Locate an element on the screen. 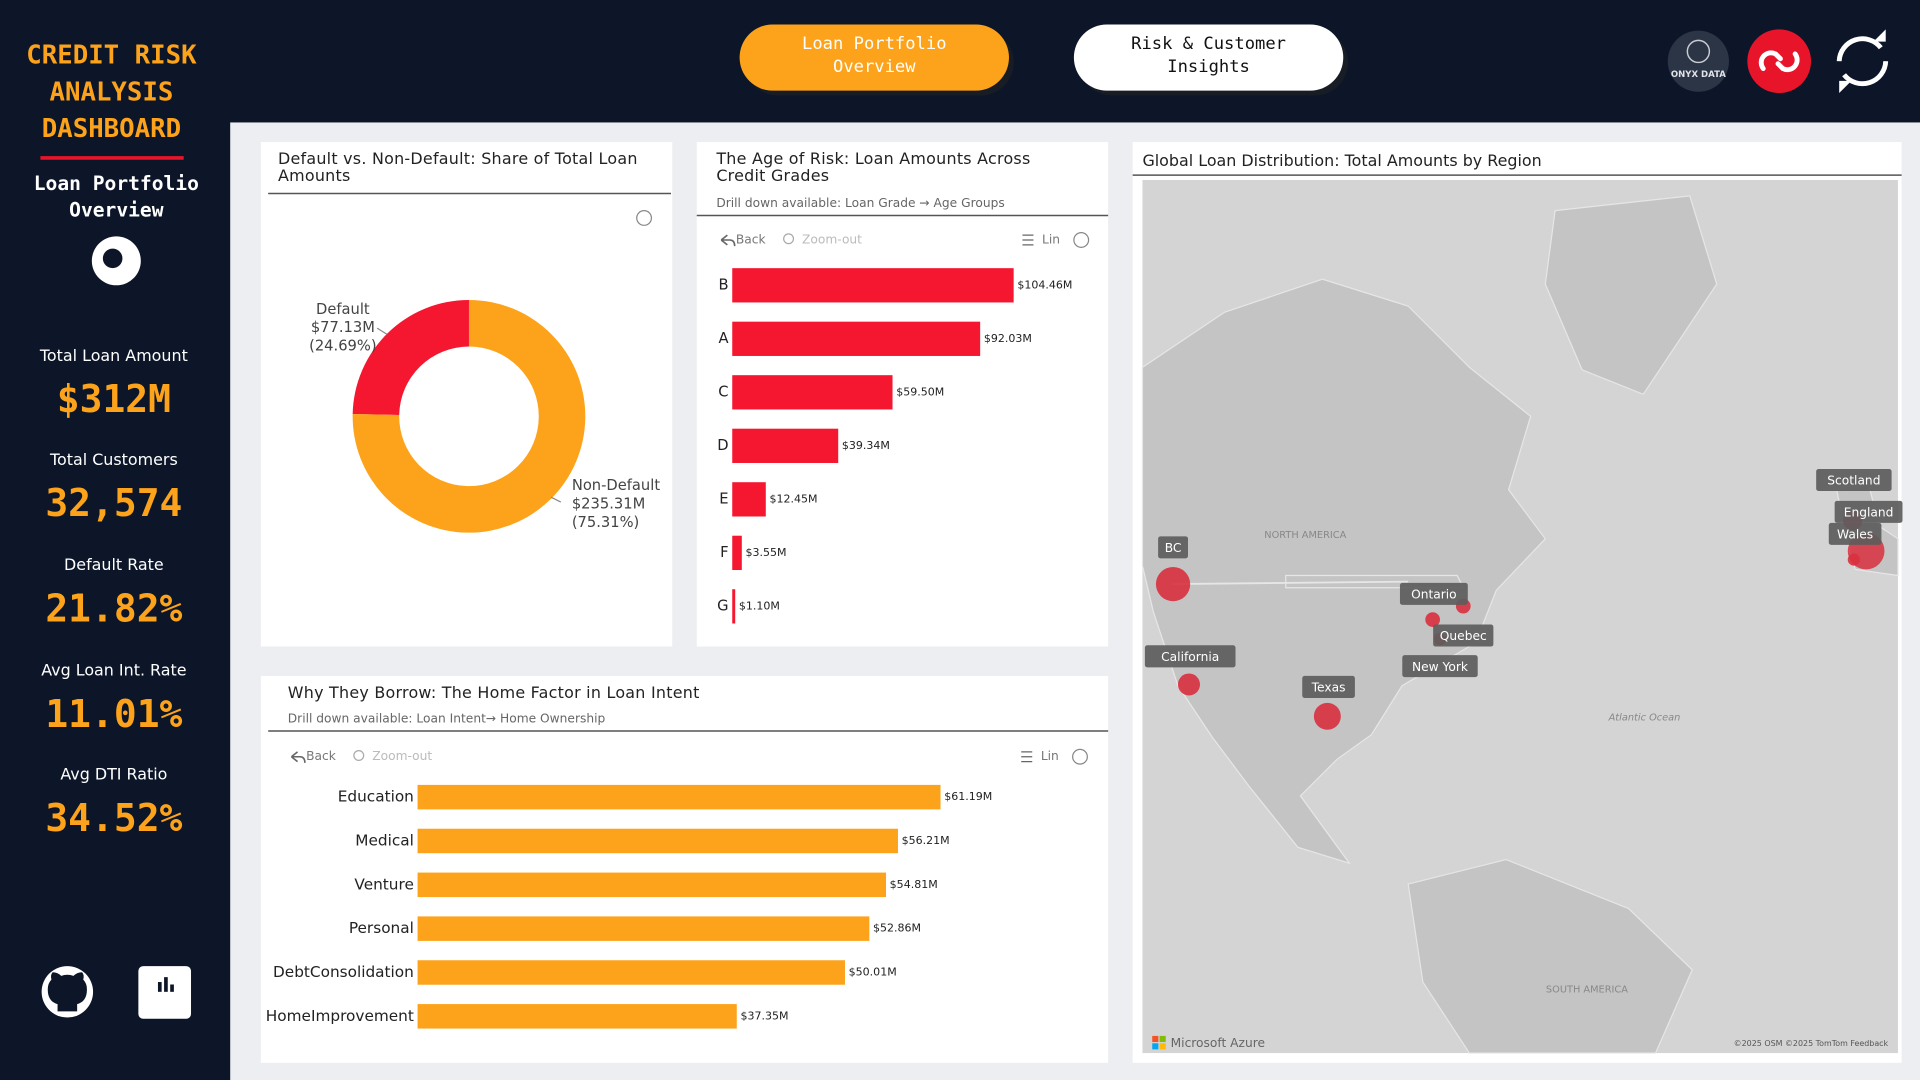  refresh-icon is located at coordinates (1862, 61).